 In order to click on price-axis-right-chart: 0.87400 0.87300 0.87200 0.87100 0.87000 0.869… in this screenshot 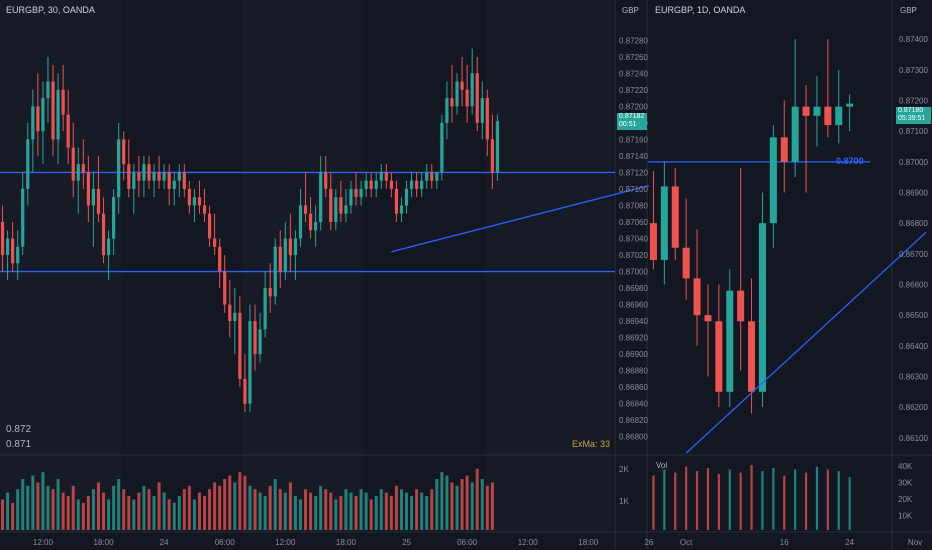, I will do `click(913, 277)`.